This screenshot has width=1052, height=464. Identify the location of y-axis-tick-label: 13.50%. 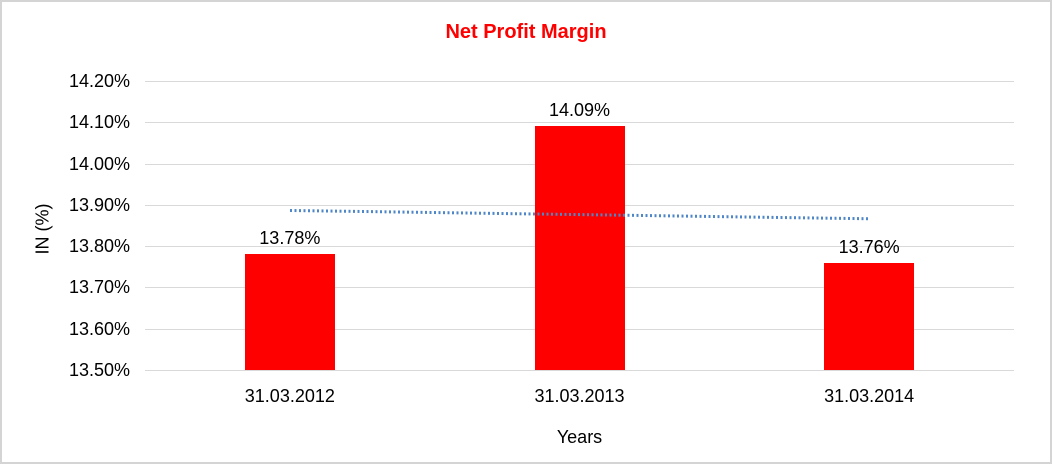
(99, 370).